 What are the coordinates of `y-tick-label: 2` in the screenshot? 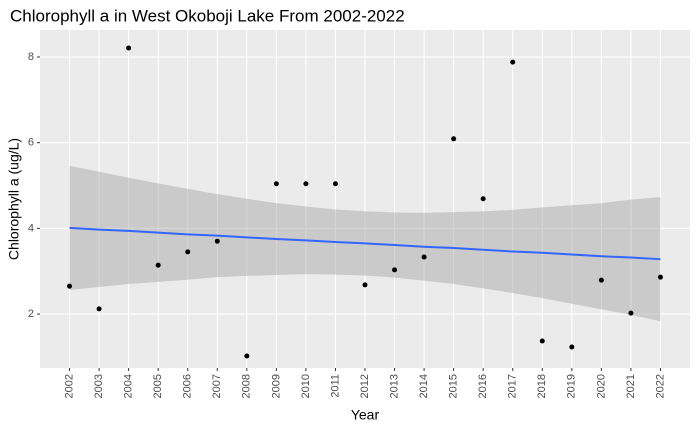 It's located at (31, 314).